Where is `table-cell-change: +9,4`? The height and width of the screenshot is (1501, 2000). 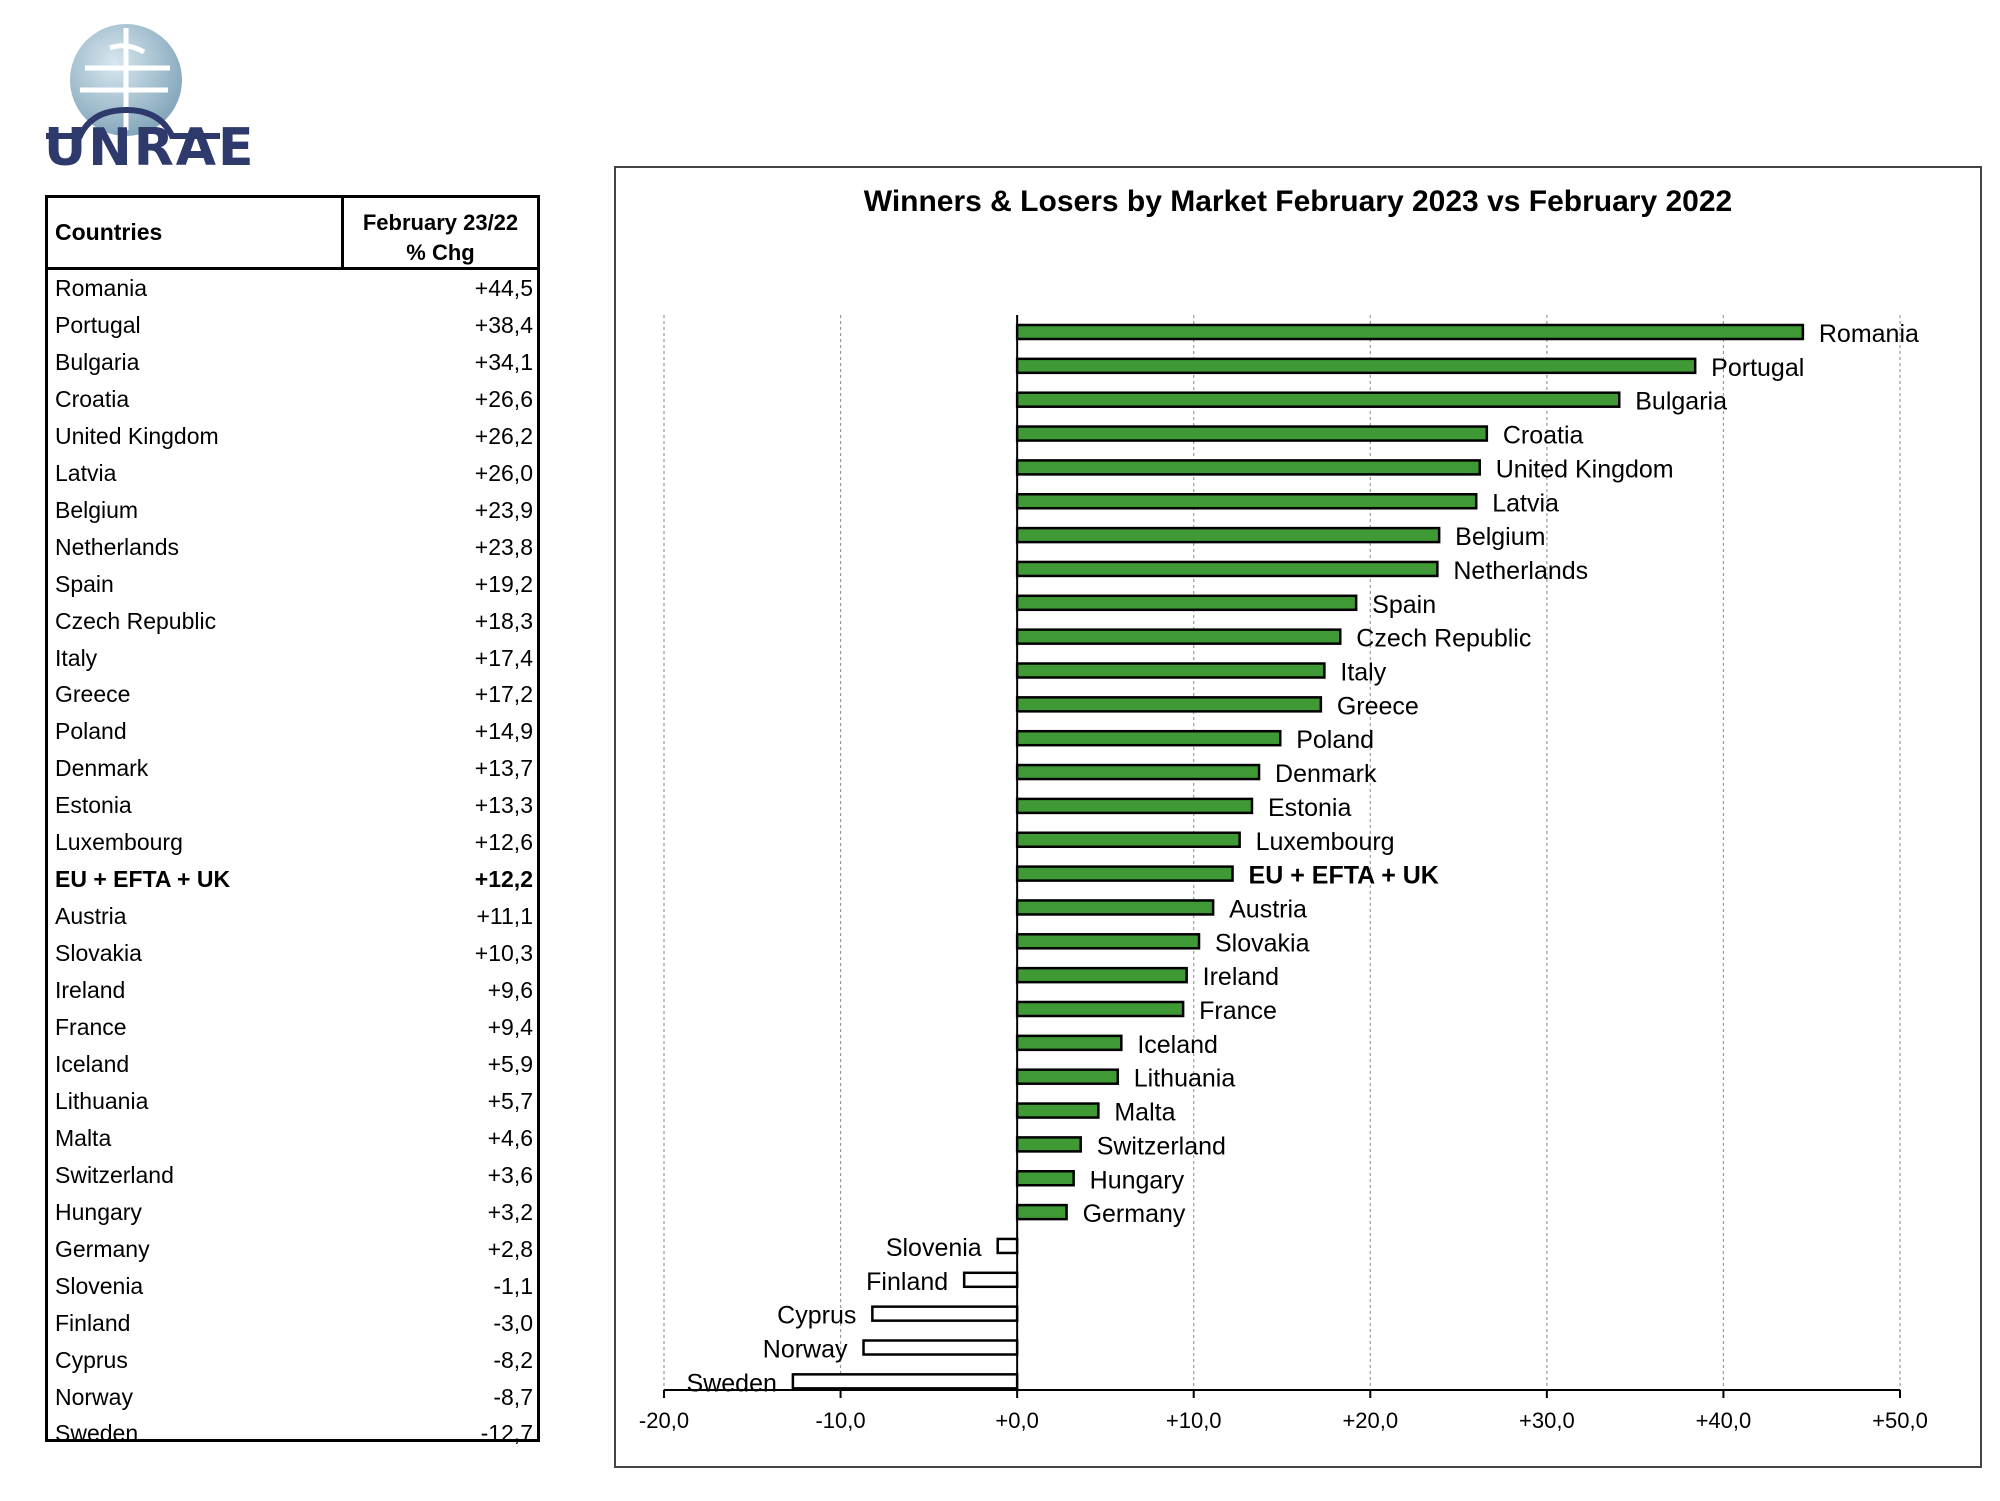 table-cell-change: +9,4 is located at coordinates (510, 1027).